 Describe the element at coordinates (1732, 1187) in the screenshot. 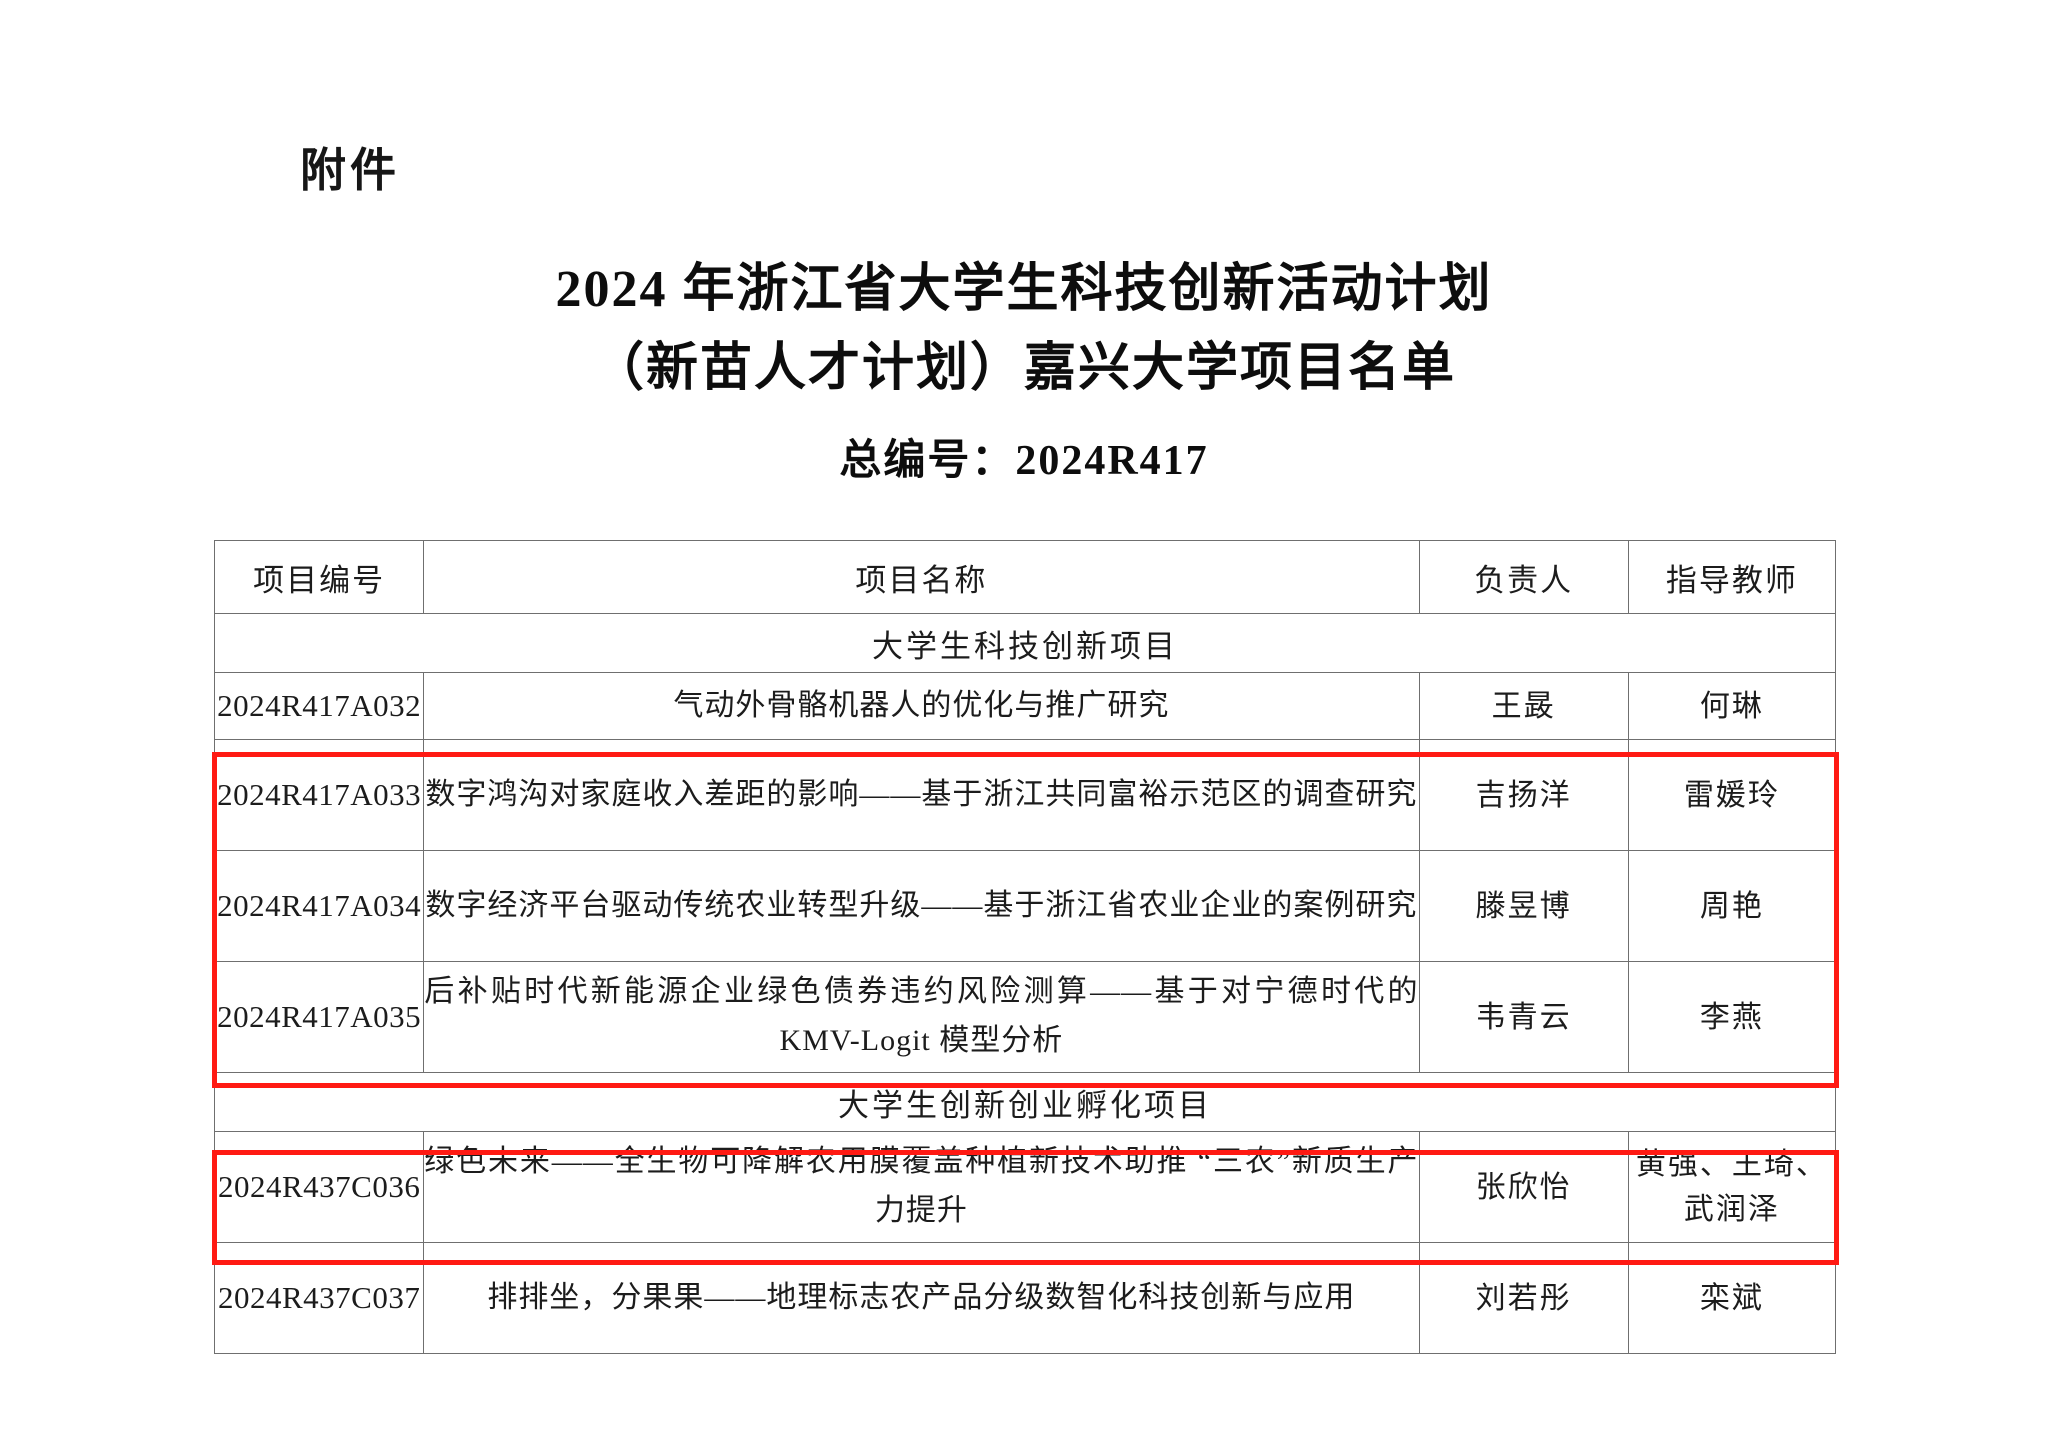

I see `cell-tutor: 黄强、王琦、武润泽` at that location.